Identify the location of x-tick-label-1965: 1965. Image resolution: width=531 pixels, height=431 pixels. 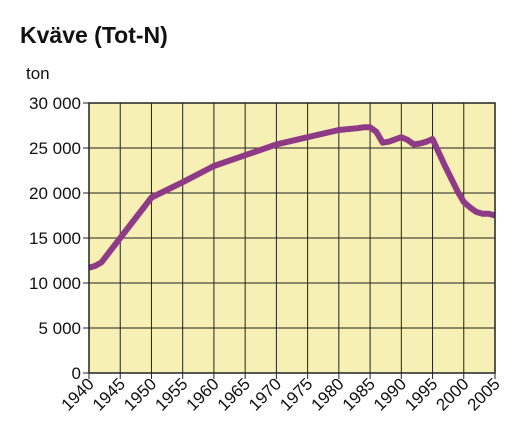
(234, 394).